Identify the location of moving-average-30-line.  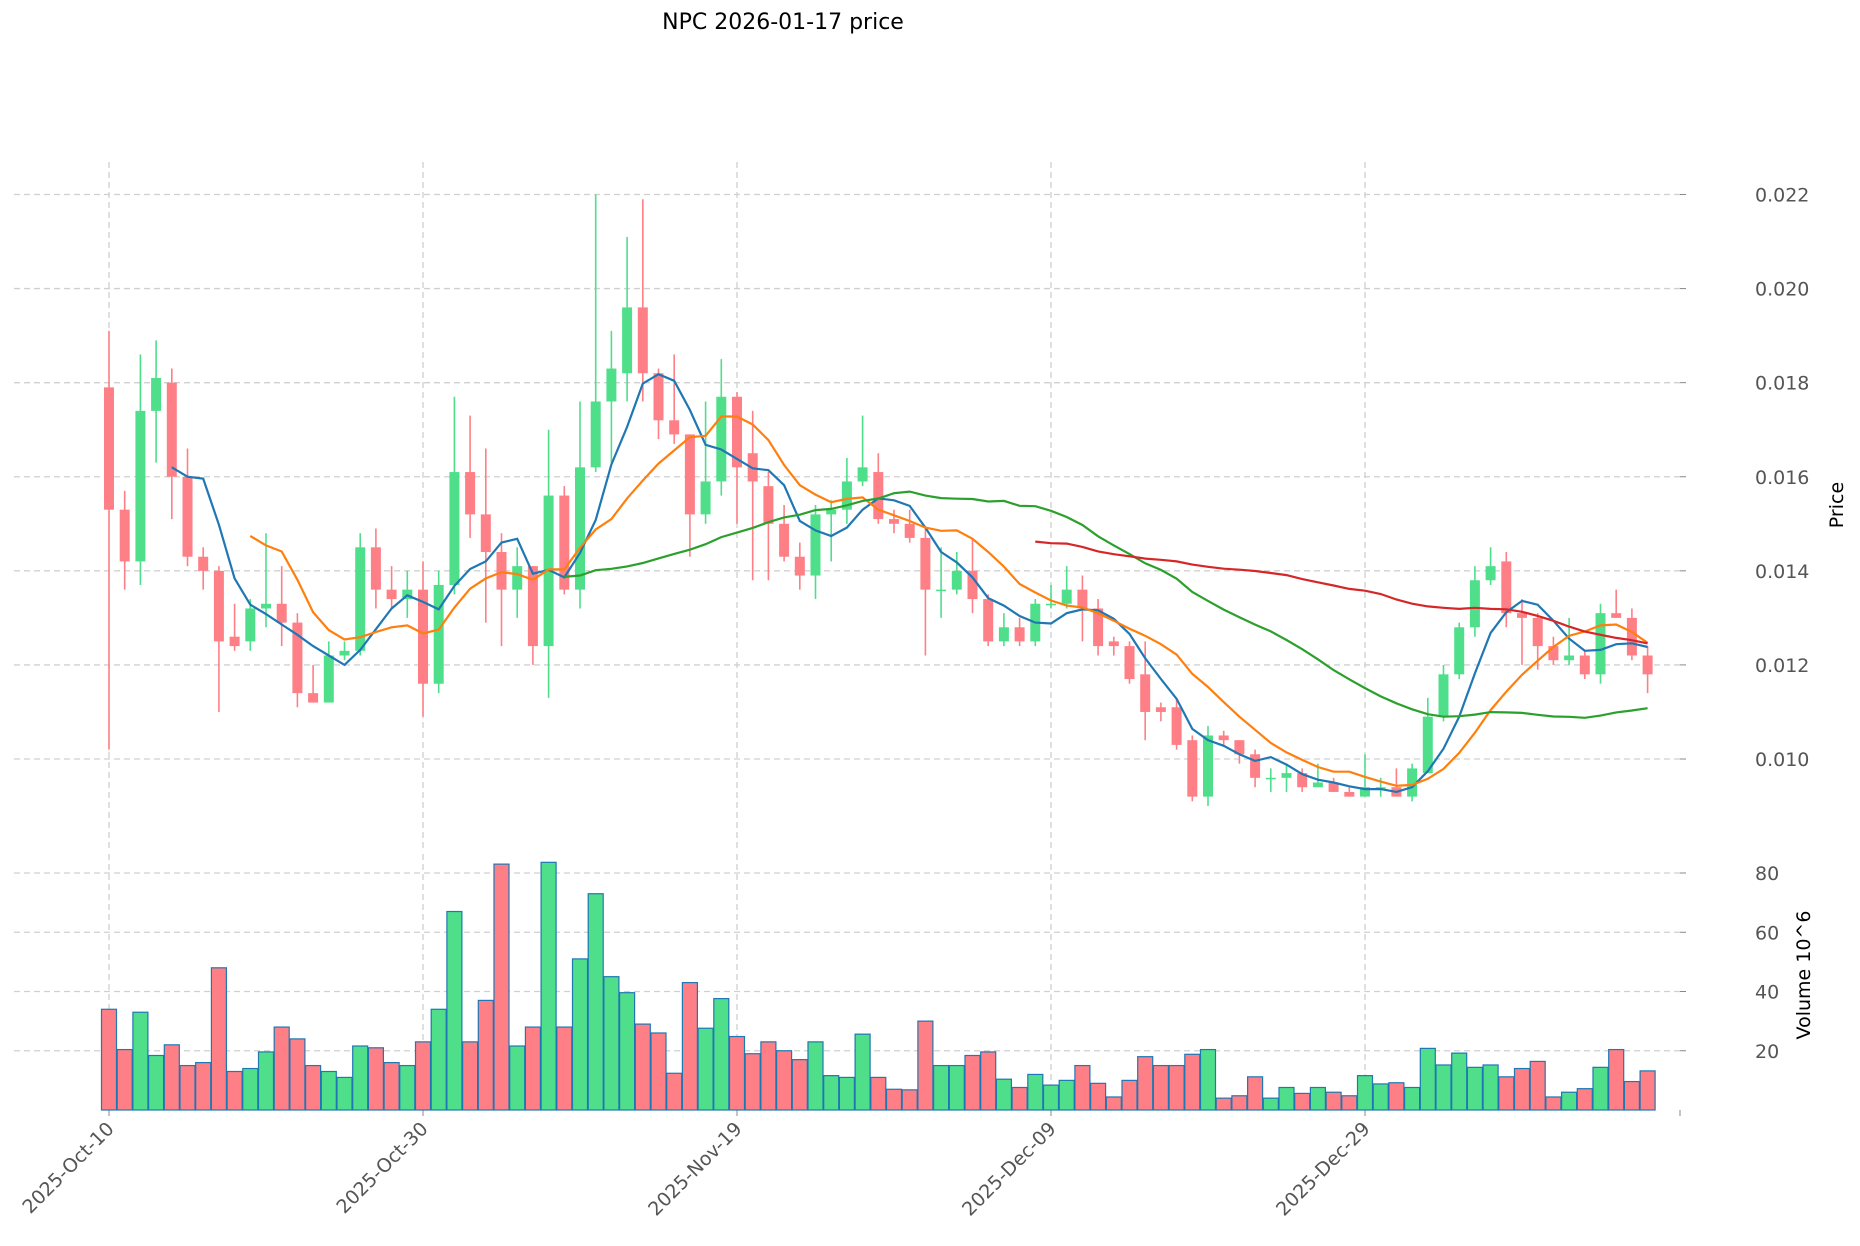
(1106, 604).